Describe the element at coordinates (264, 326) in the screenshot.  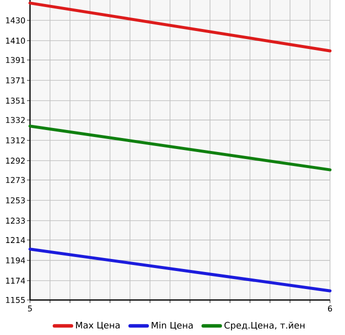
I see `legend-label: Сред.Цена, т.йен` at that location.